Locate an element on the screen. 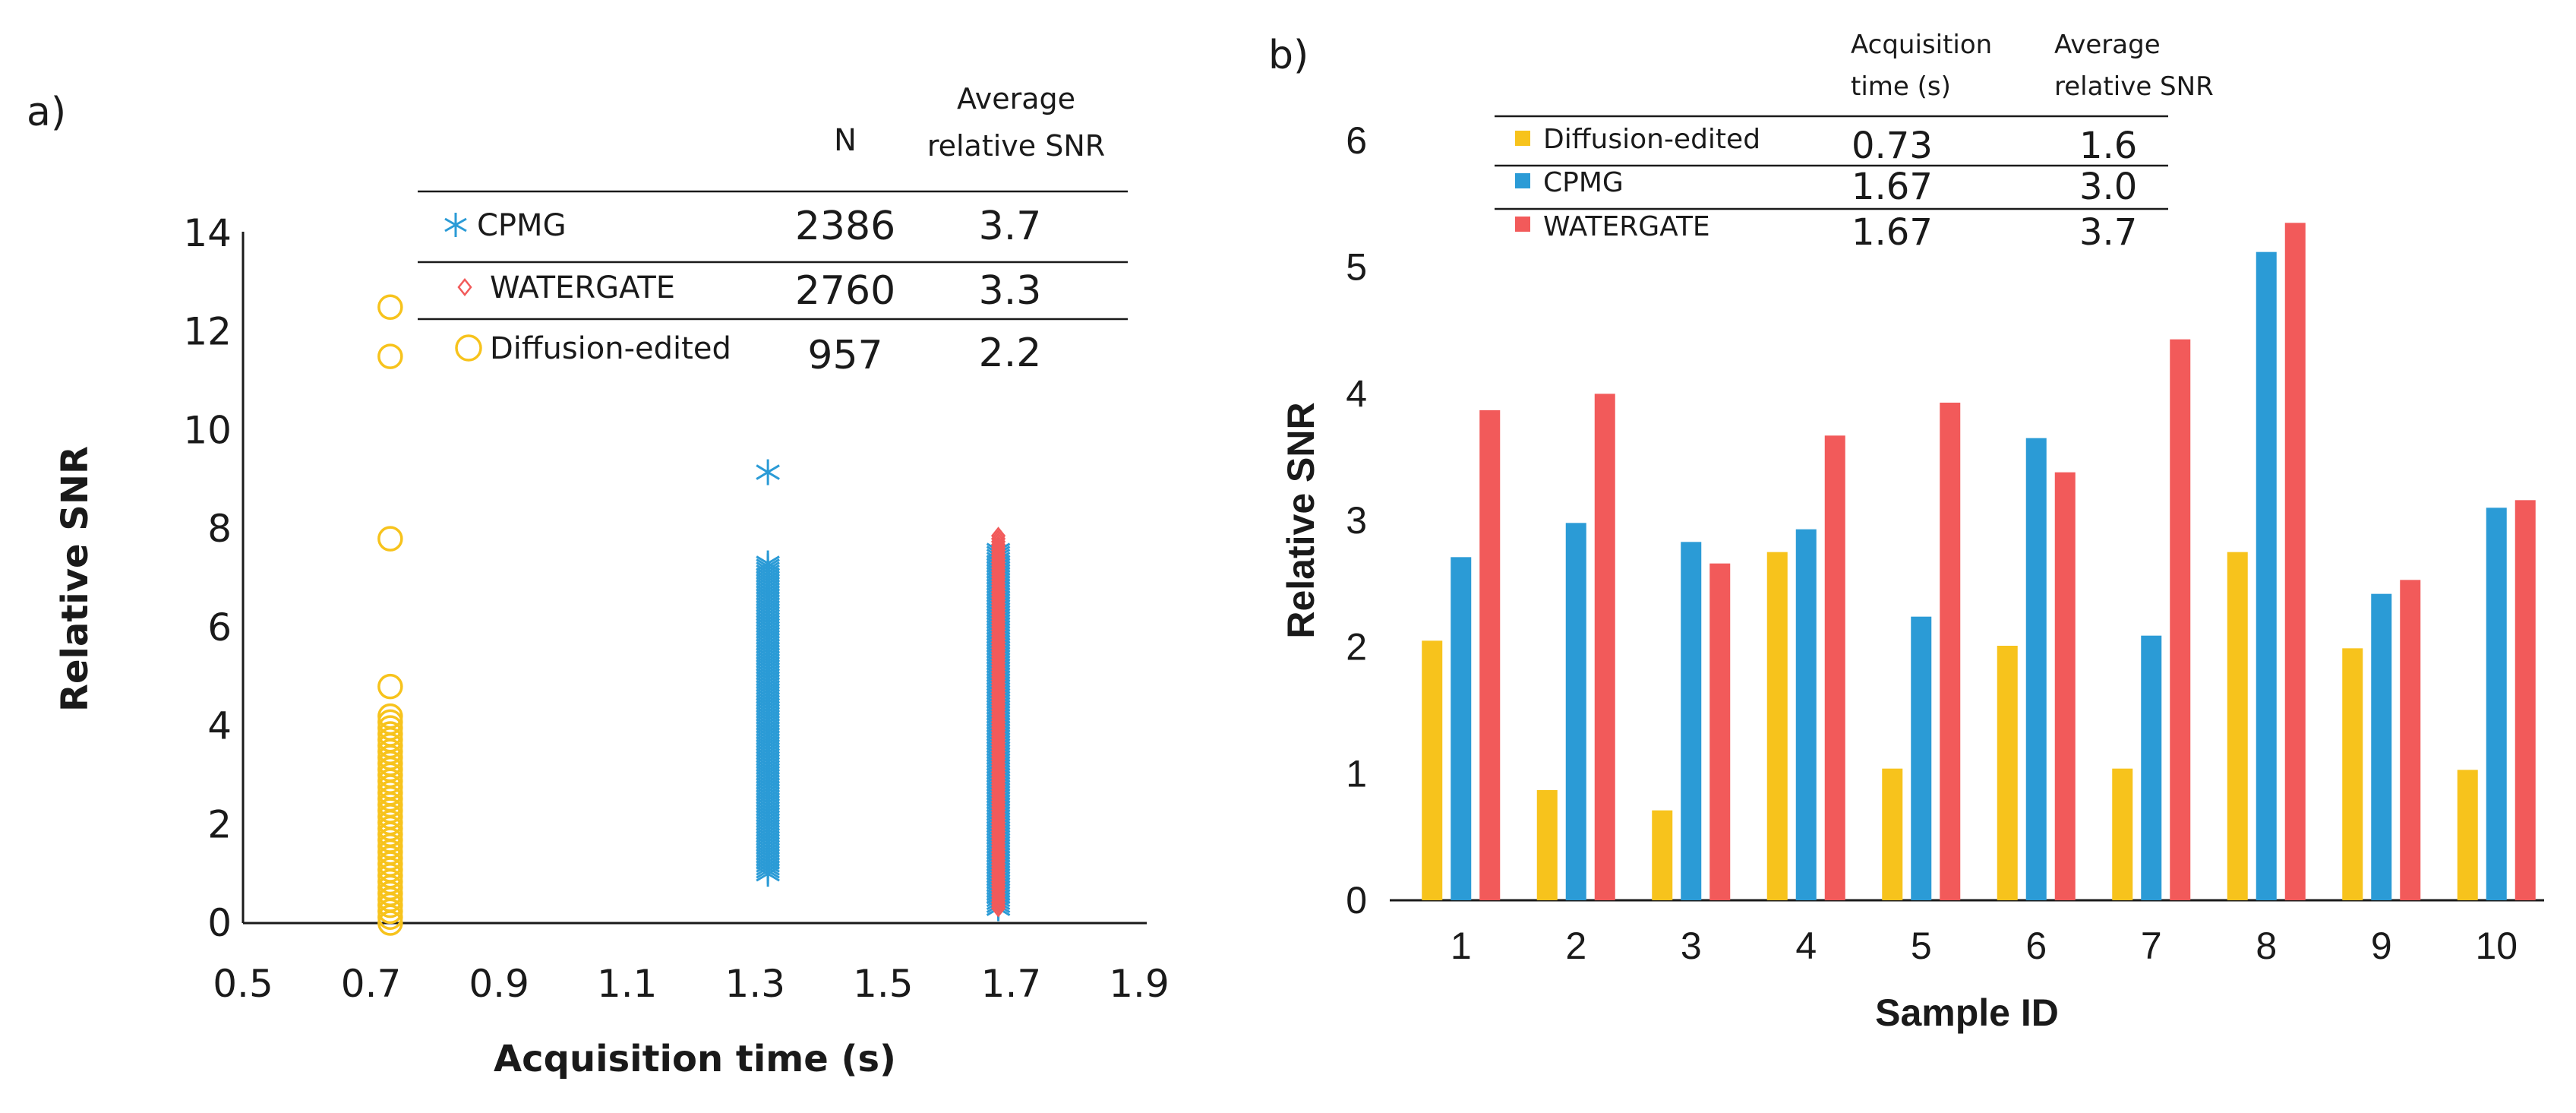 The width and height of the screenshot is (2576, 1113). panel-a-header-avg-line2: relative SNR is located at coordinates (1016, 146).